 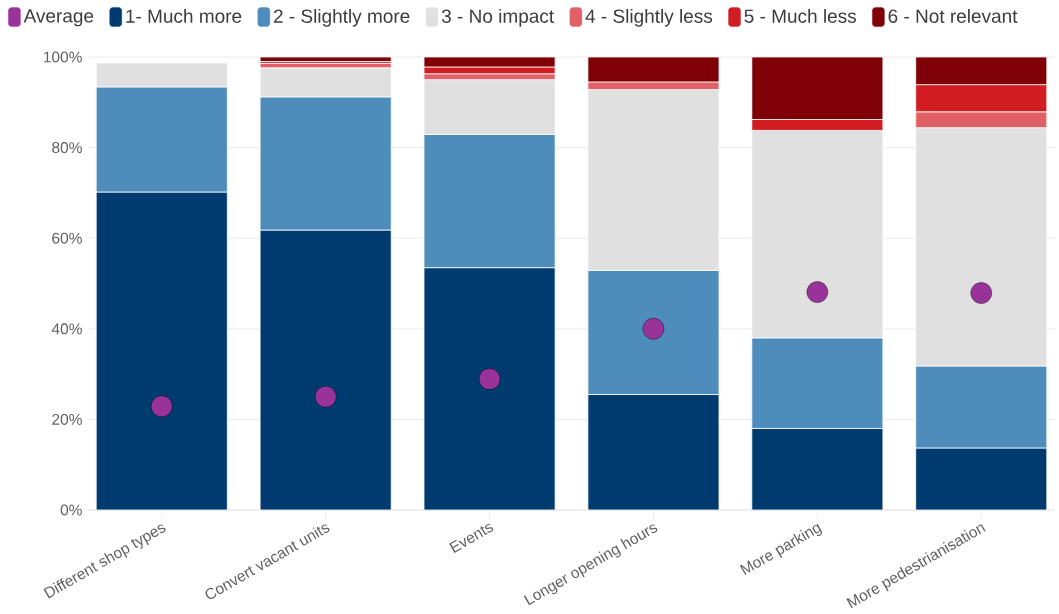 What do you see at coordinates (341, 17) in the screenshot?
I see `legend-label: 2 - Slightly more` at bounding box center [341, 17].